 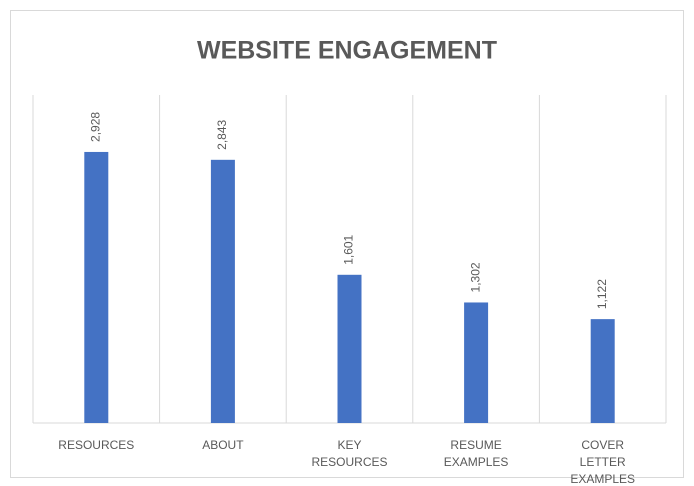 I want to click on data-label: 2,843, so click(x=222, y=134).